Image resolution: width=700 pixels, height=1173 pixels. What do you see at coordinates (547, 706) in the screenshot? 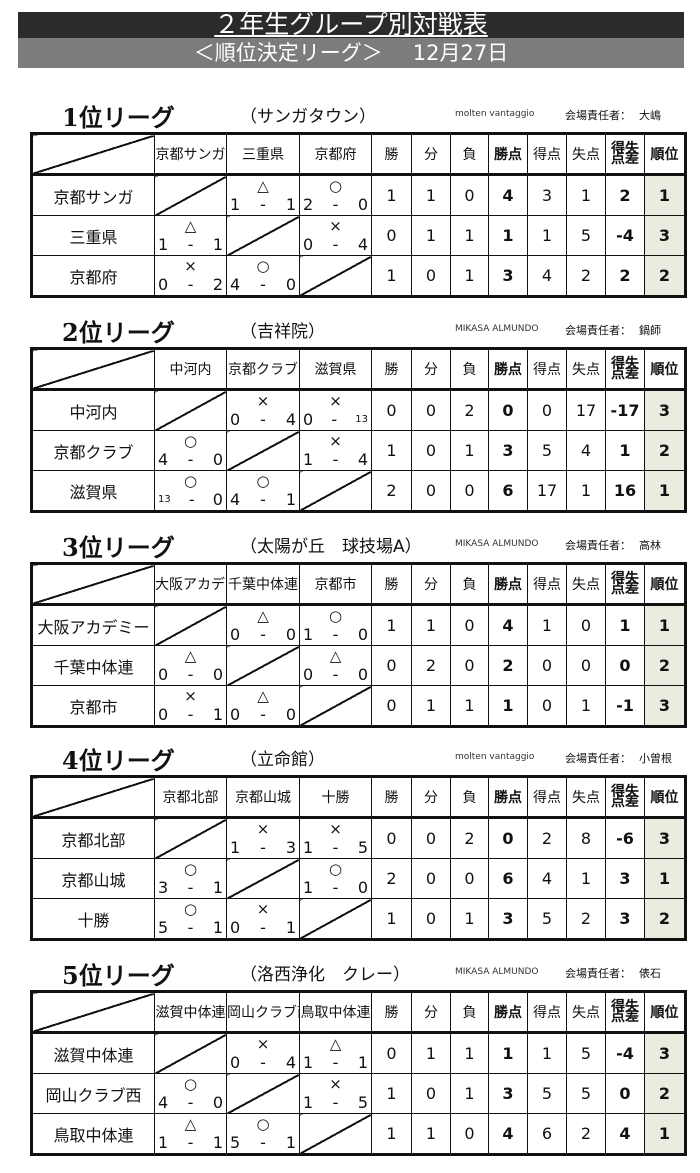
I see `stat-gf: 0` at bounding box center [547, 706].